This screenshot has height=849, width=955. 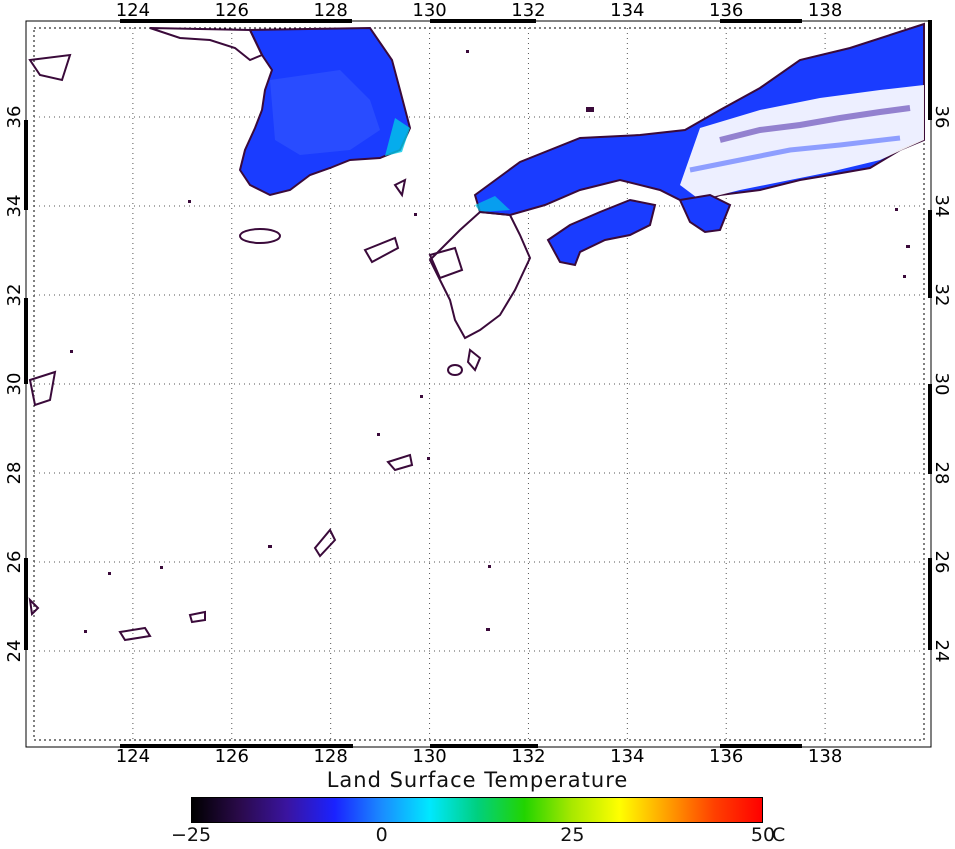 I want to click on lon-tick-label-top: 132, so click(x=528, y=10).